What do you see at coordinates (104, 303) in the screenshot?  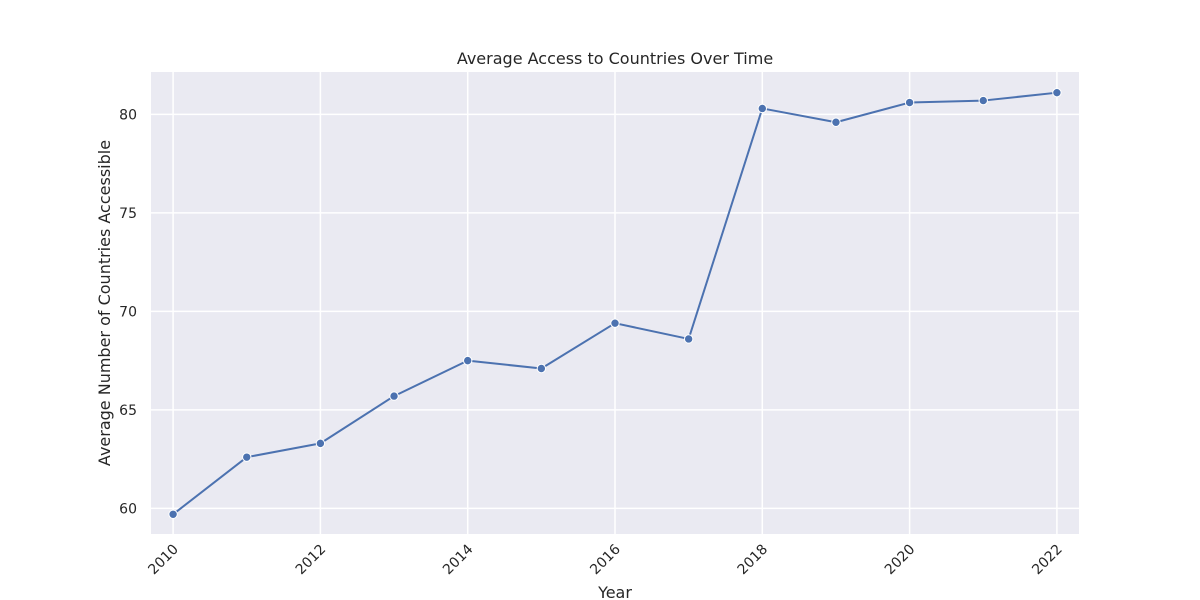 I see `y-axis-label: Average Number of Countries Accessible` at bounding box center [104, 303].